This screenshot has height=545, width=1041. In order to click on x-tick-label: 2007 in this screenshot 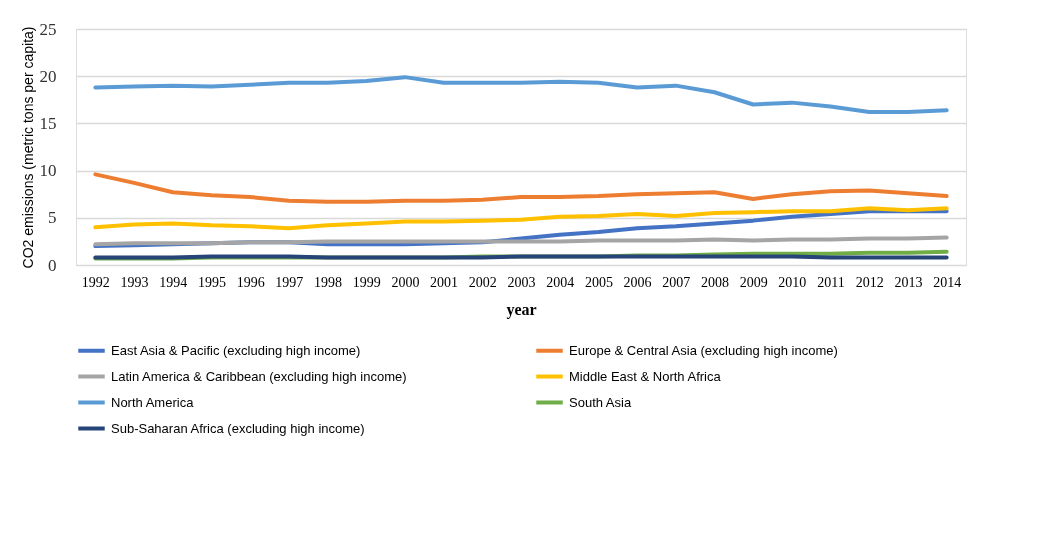, I will do `click(676, 282)`.